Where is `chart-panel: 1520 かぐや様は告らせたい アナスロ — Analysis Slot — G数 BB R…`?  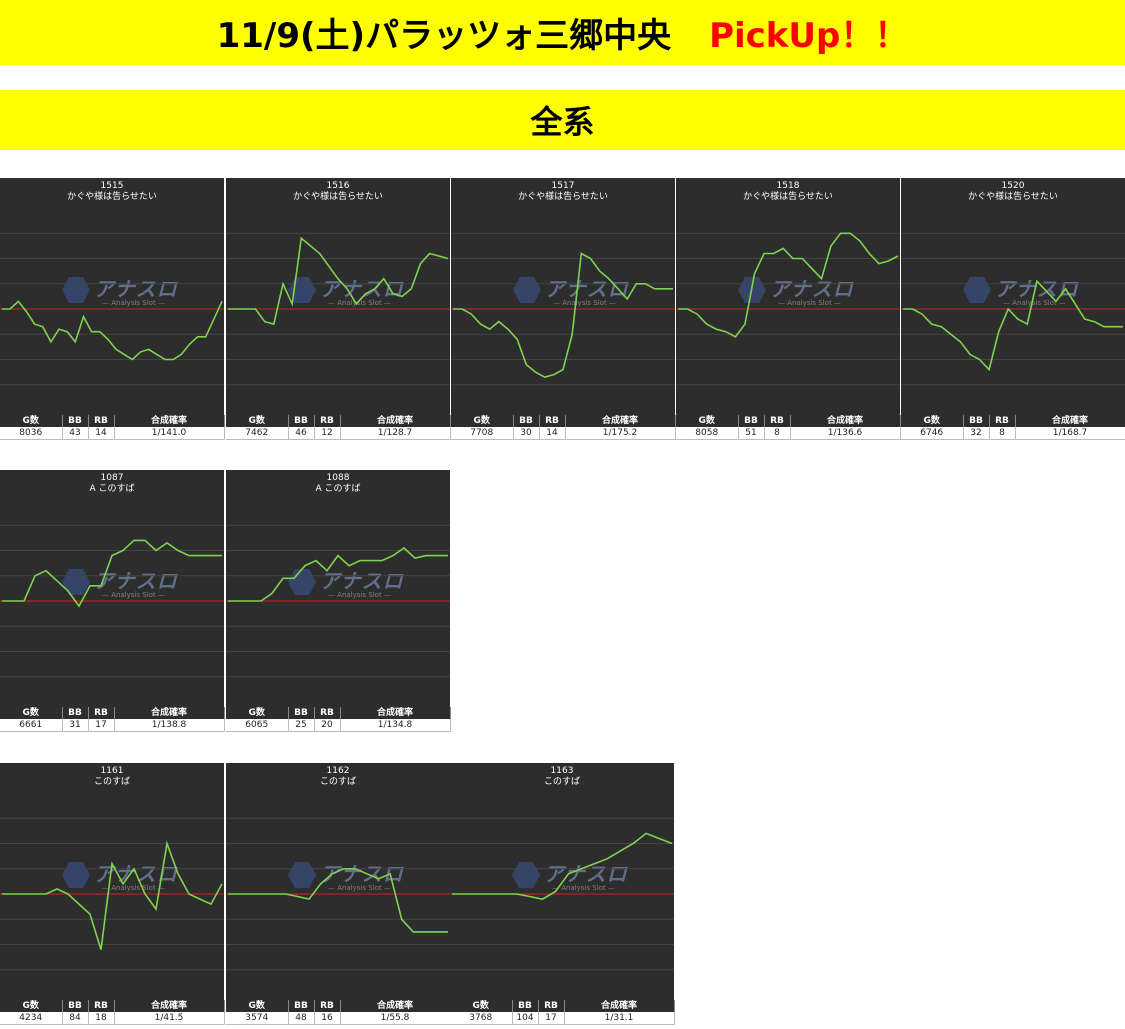
chart-panel: 1520 かぐや様は告らせたい アナスロ — Analysis Slot — G数 BB R… is located at coordinates (1013, 311).